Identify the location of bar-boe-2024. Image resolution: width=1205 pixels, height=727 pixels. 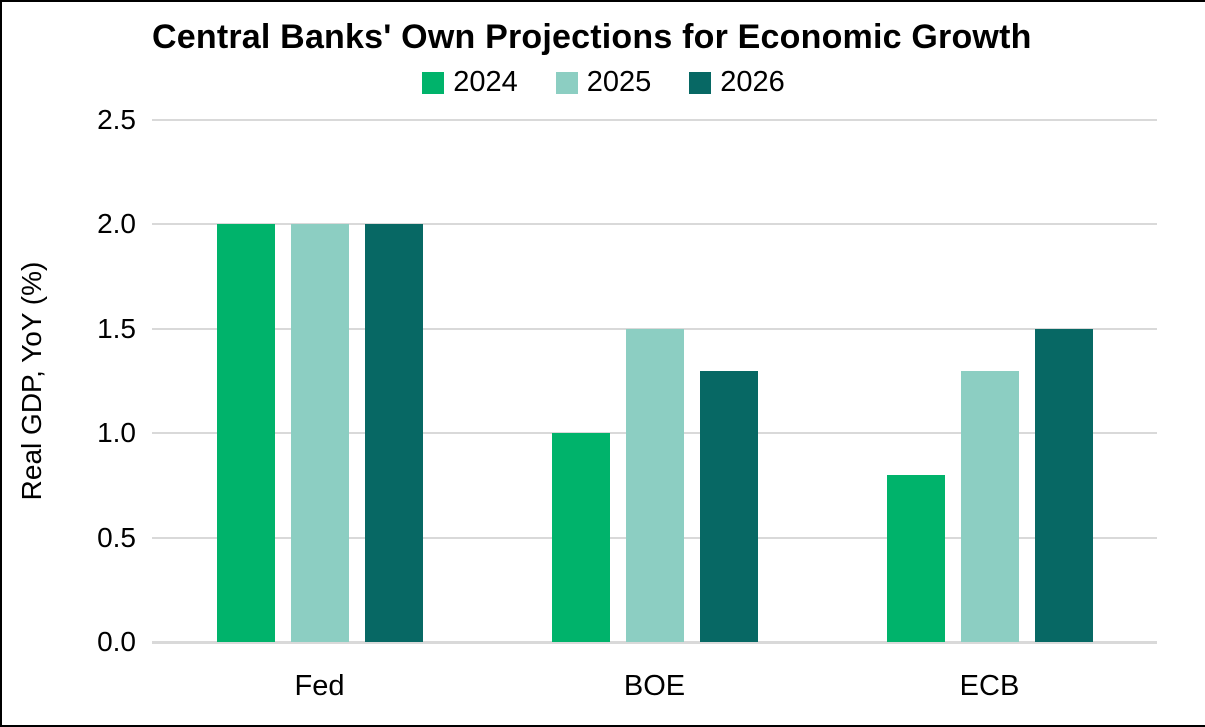
(580, 537).